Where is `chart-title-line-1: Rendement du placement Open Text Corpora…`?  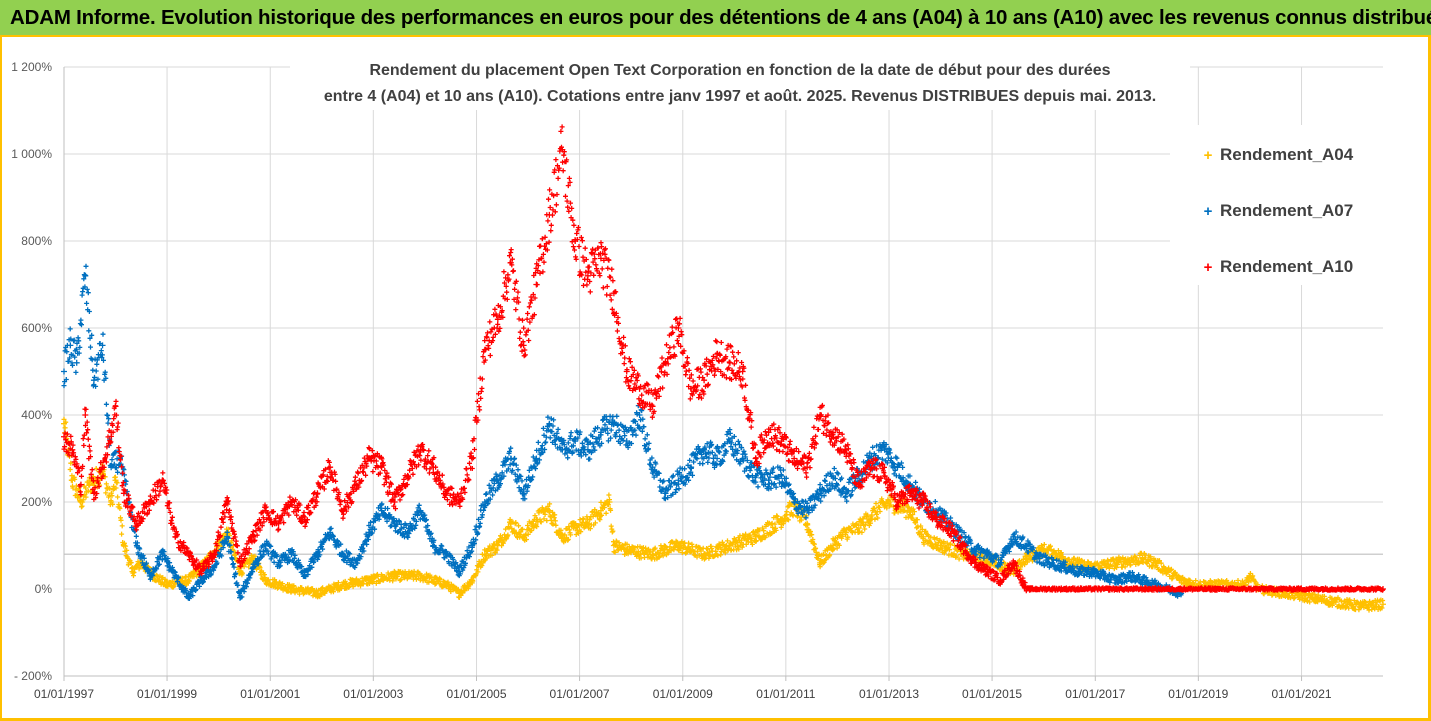 chart-title-line-1: Rendement du placement Open Text Corpora… is located at coordinates (740, 70).